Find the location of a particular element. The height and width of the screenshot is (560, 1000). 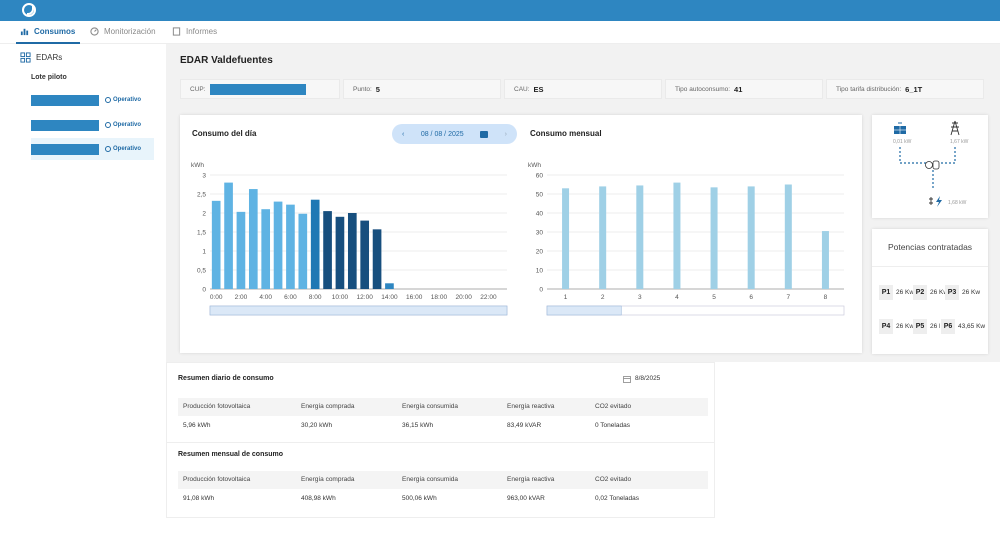

autoconsumo-label: Tipo autoconsumo: is located at coordinates (703, 89).